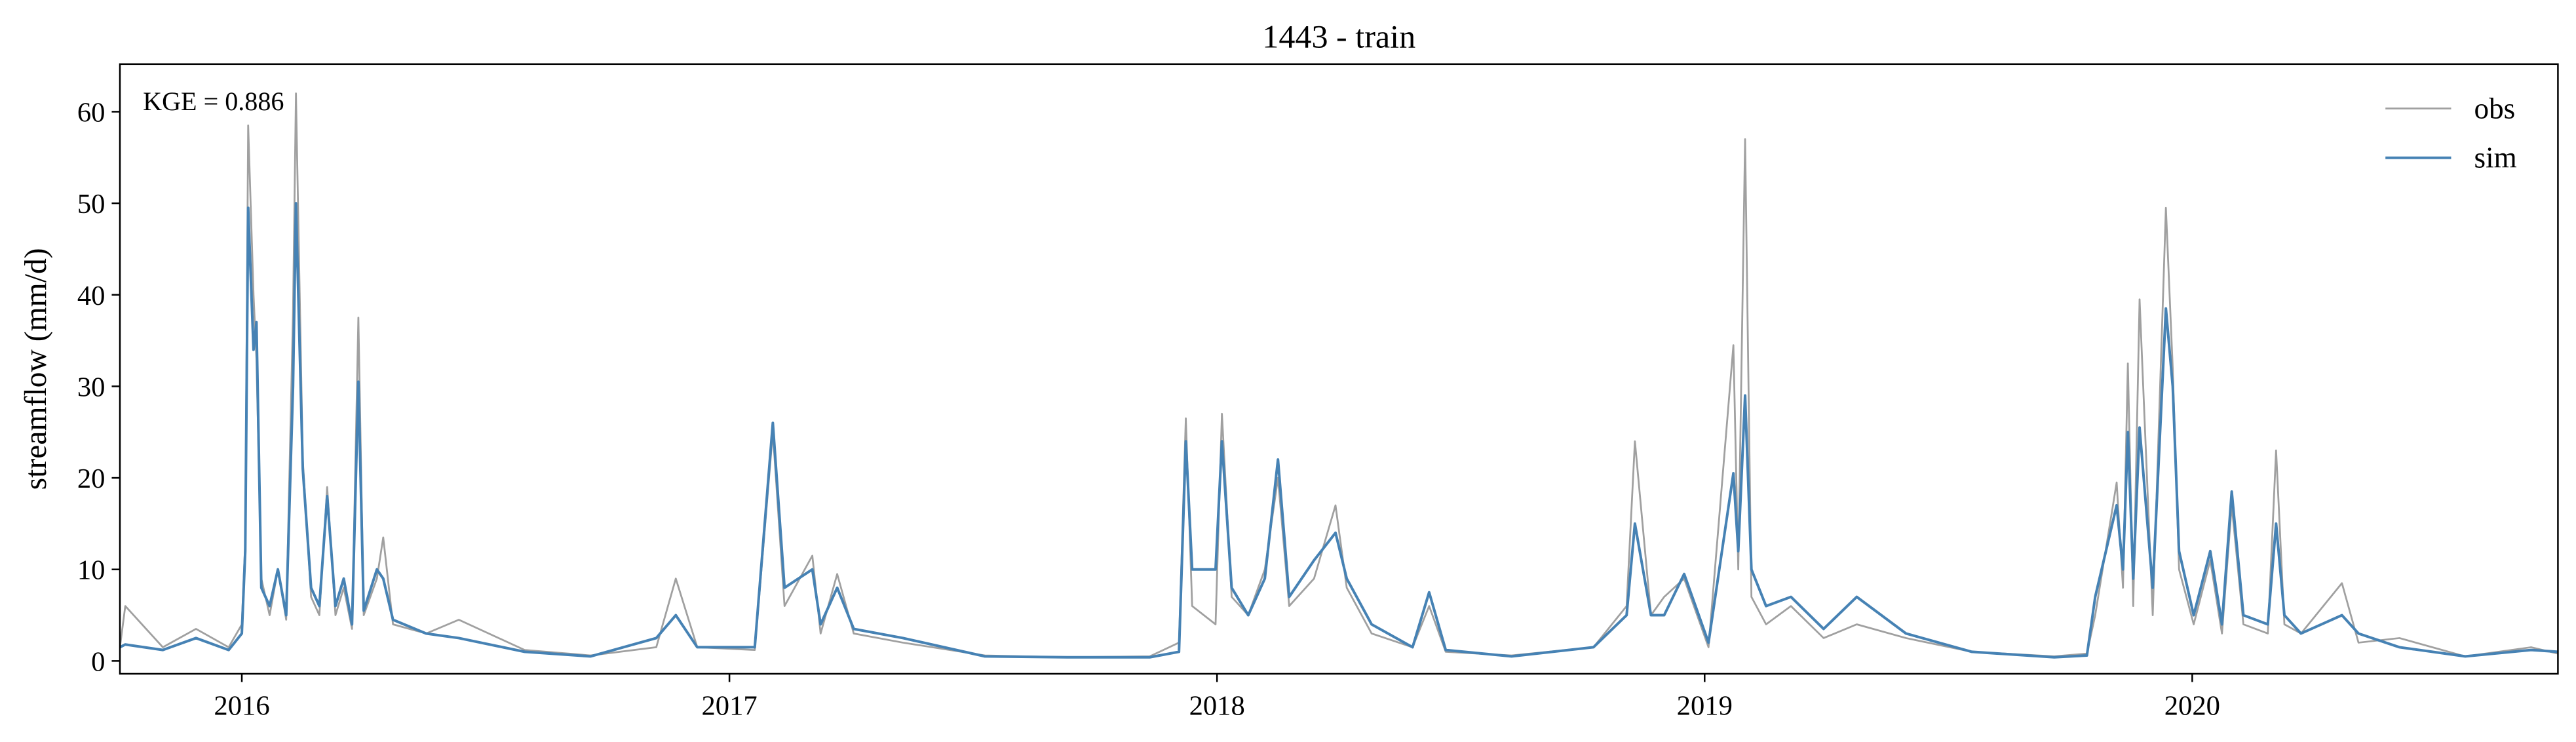 The image size is (2576, 742). What do you see at coordinates (91, 570) in the screenshot?
I see `y-tick-label: 10` at bounding box center [91, 570].